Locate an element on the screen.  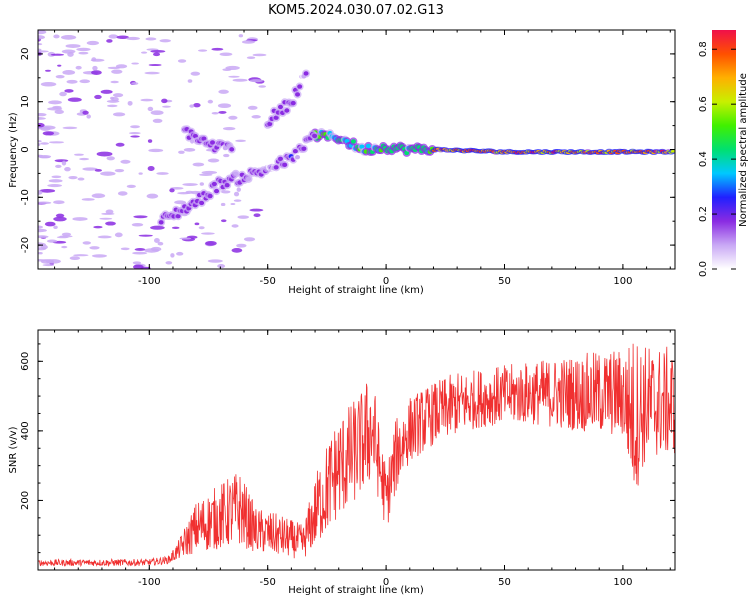
spectrogram-ylabel: Frequency (Hz) is located at coordinates (13, 150).